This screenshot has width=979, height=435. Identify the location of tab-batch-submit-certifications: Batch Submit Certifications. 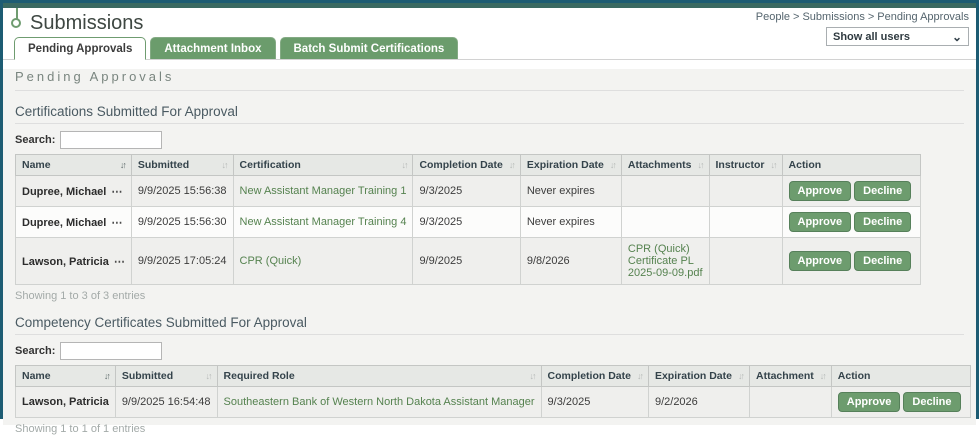
(369, 48).